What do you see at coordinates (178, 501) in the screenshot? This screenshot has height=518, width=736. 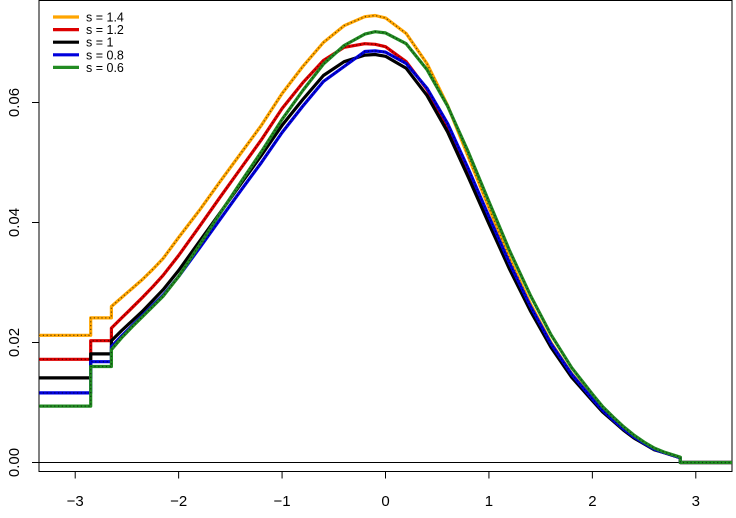 I see `x-tick-label: −2` at bounding box center [178, 501].